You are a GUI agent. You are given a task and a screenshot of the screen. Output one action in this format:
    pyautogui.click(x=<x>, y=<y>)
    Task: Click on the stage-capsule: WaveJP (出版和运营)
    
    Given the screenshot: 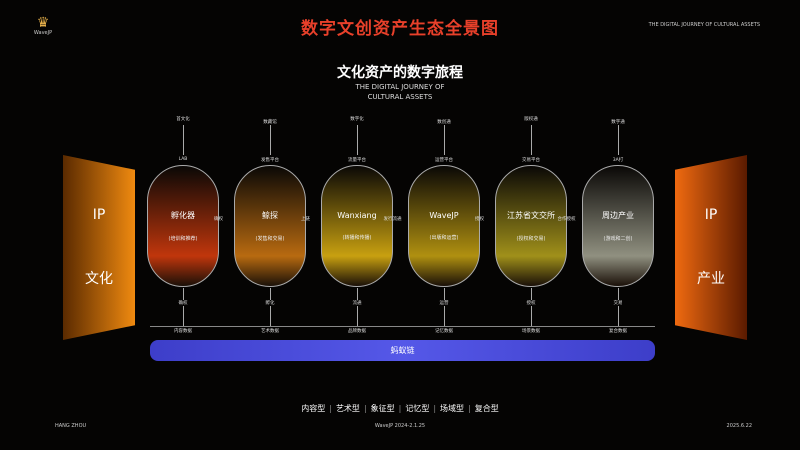 What is the action you would take?
    pyautogui.click(x=444, y=226)
    